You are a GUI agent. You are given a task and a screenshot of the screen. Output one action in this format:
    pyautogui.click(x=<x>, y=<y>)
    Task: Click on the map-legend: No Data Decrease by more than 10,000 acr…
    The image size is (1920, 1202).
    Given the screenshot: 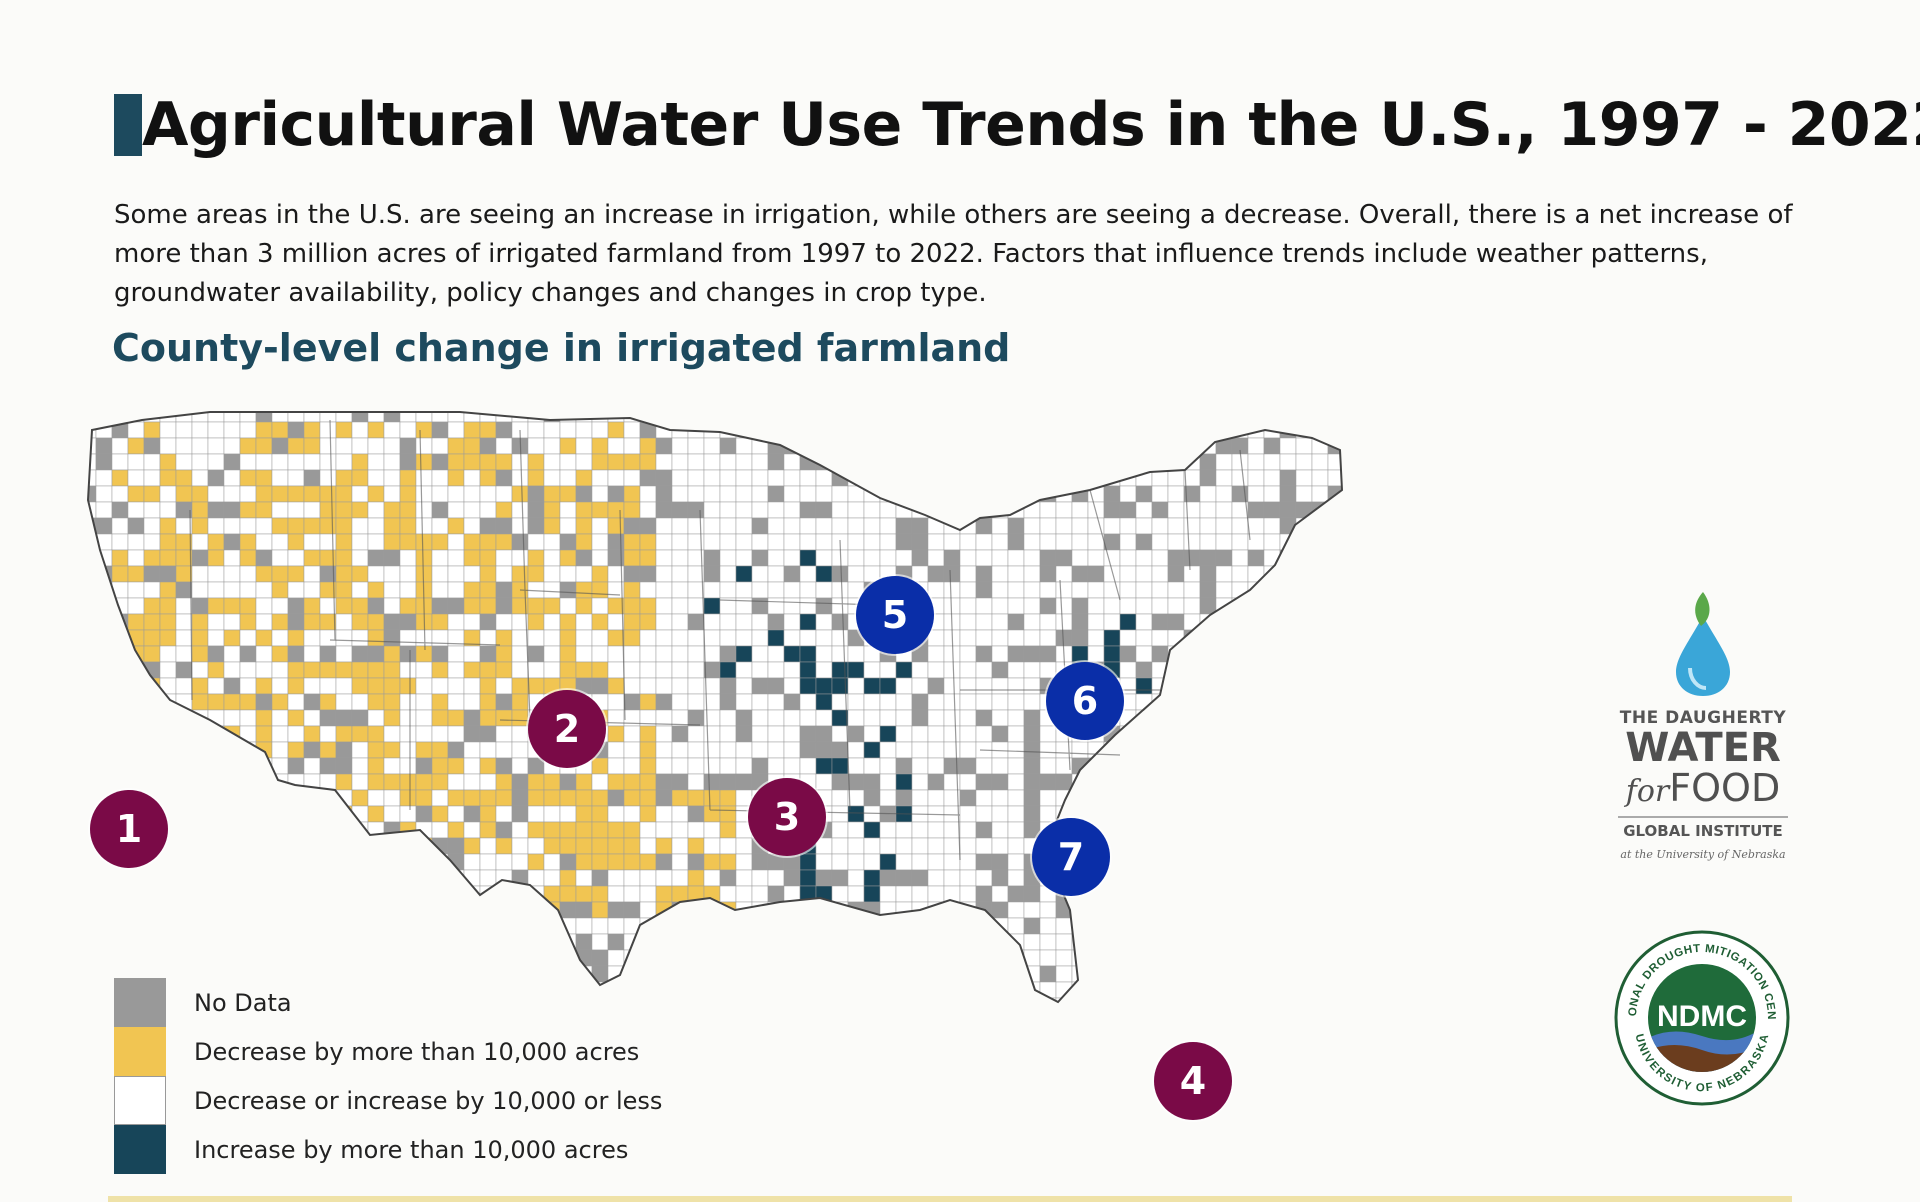 What is the action you would take?
    pyautogui.click(x=388, y=1076)
    